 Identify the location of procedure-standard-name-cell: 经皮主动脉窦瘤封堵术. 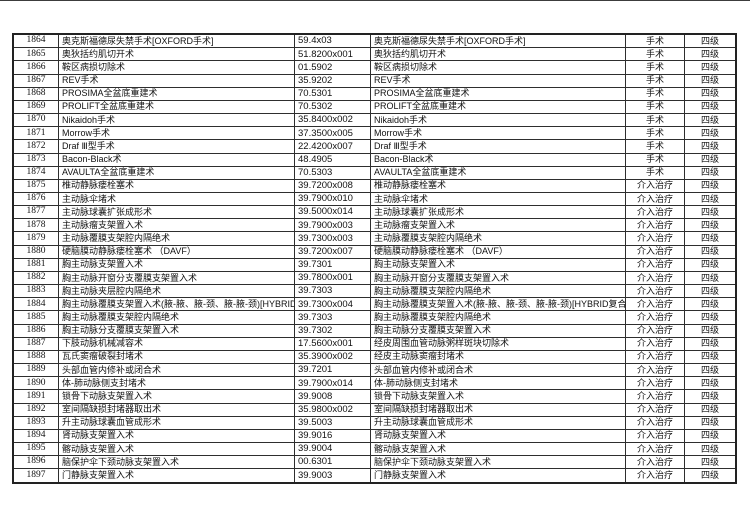
(498, 357).